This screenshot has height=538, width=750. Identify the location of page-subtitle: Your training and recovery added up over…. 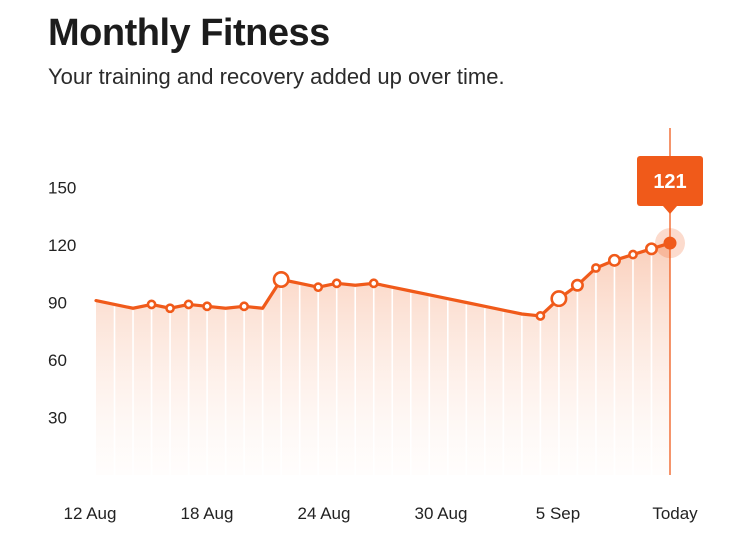
(276, 76).